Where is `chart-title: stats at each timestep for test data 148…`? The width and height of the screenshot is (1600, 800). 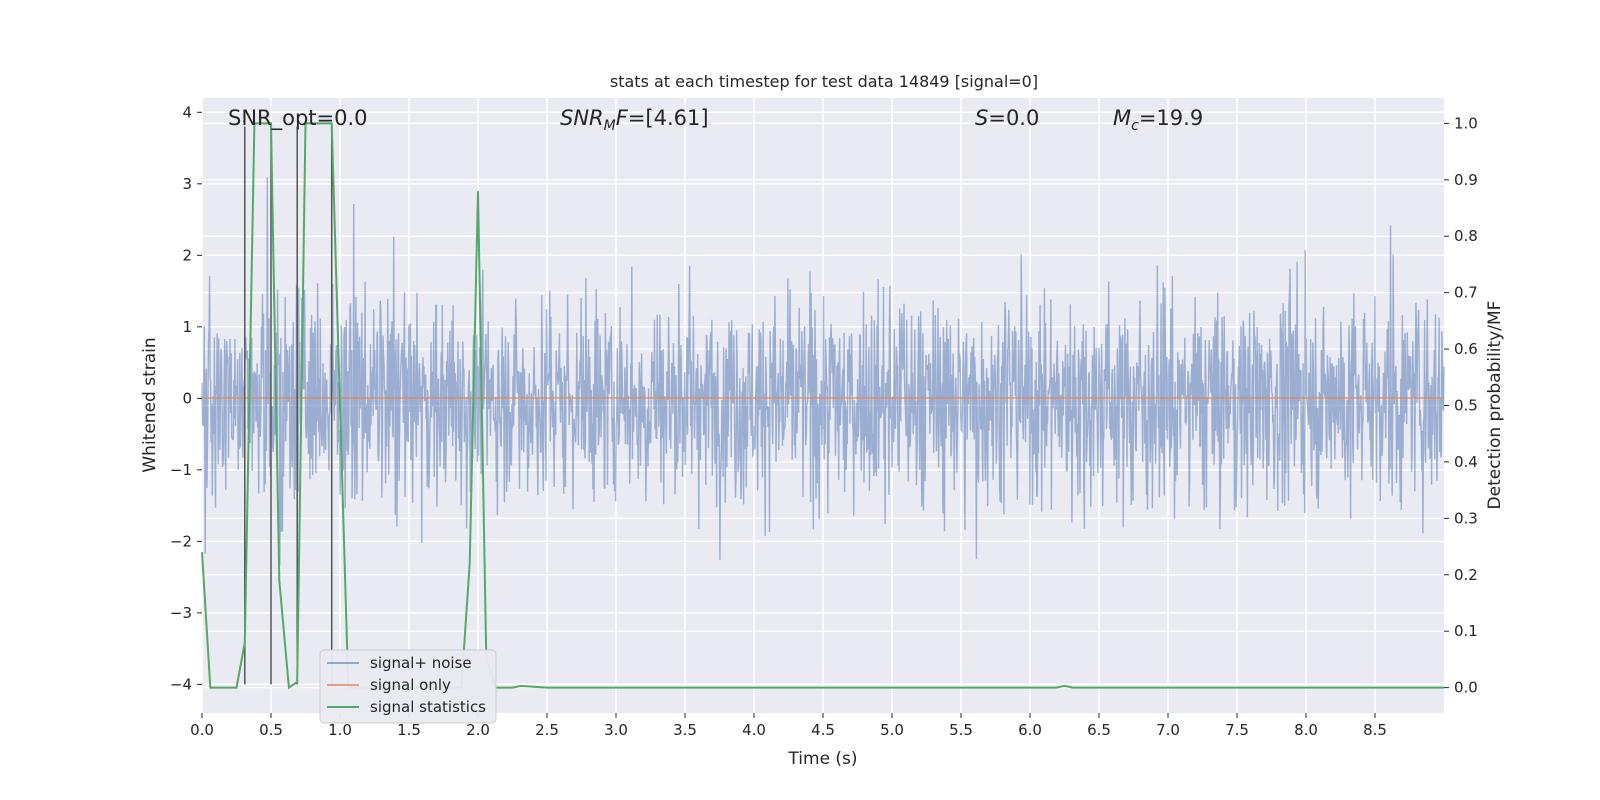 chart-title: stats at each timestep for test data 148… is located at coordinates (824, 81).